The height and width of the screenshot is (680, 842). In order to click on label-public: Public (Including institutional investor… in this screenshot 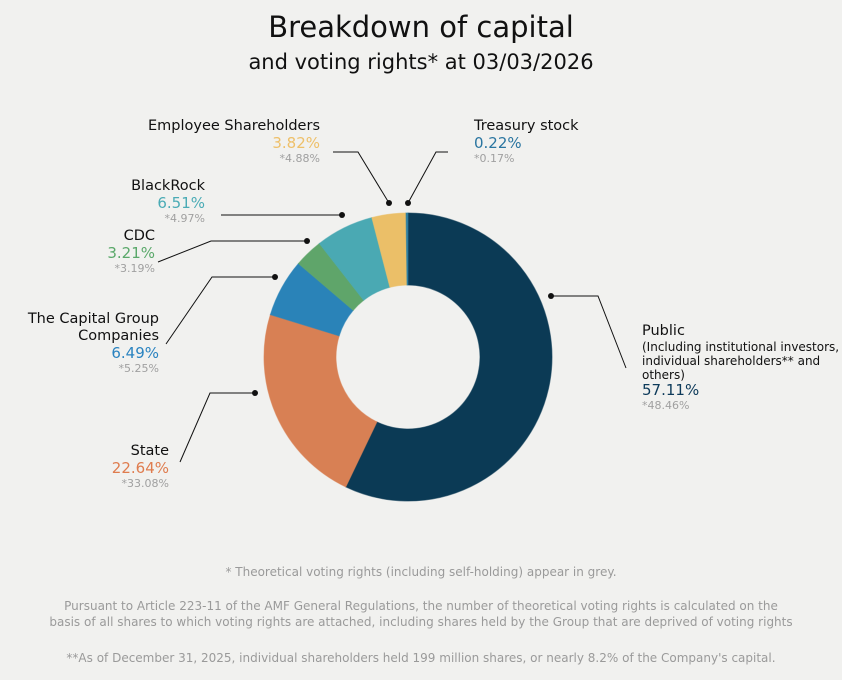, I will do `click(742, 367)`.